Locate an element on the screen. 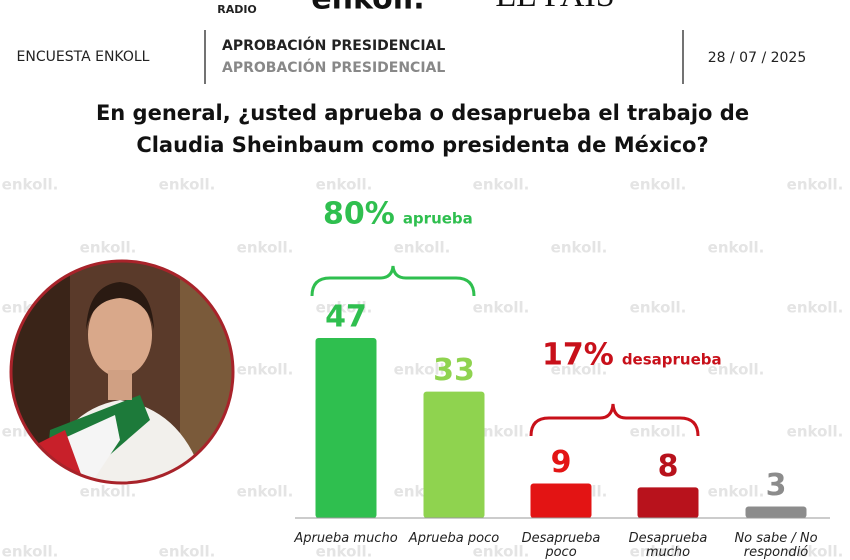 This screenshot has height=560, width=850. annotation-value: 17% is located at coordinates (578, 355).